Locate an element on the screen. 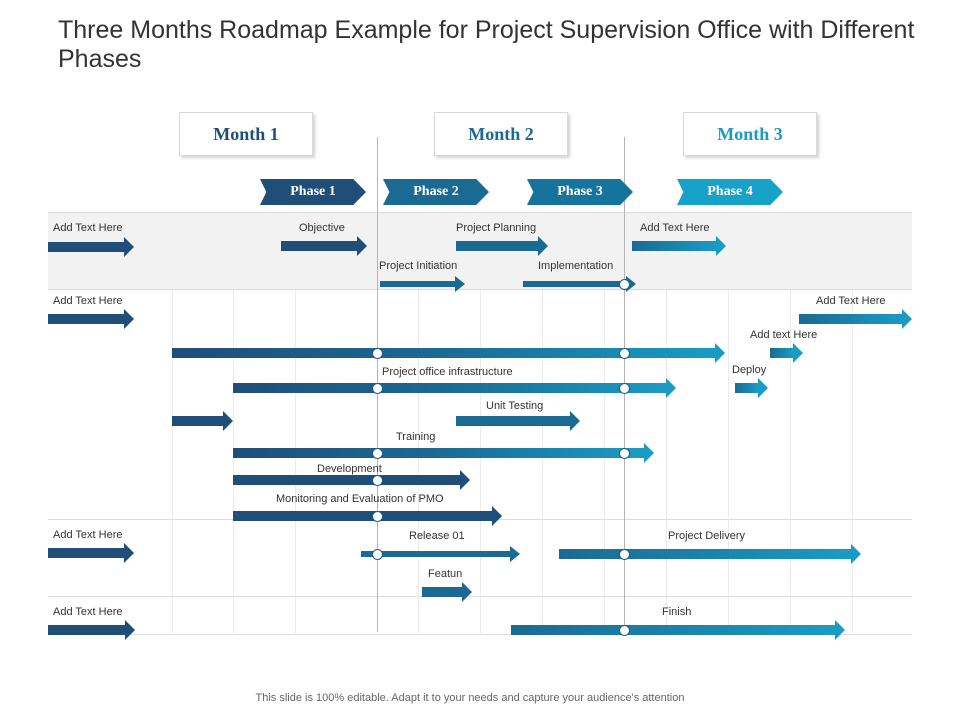 Image resolution: width=960 pixels, height=720 pixels. bar-label: Training is located at coordinates (416, 437).